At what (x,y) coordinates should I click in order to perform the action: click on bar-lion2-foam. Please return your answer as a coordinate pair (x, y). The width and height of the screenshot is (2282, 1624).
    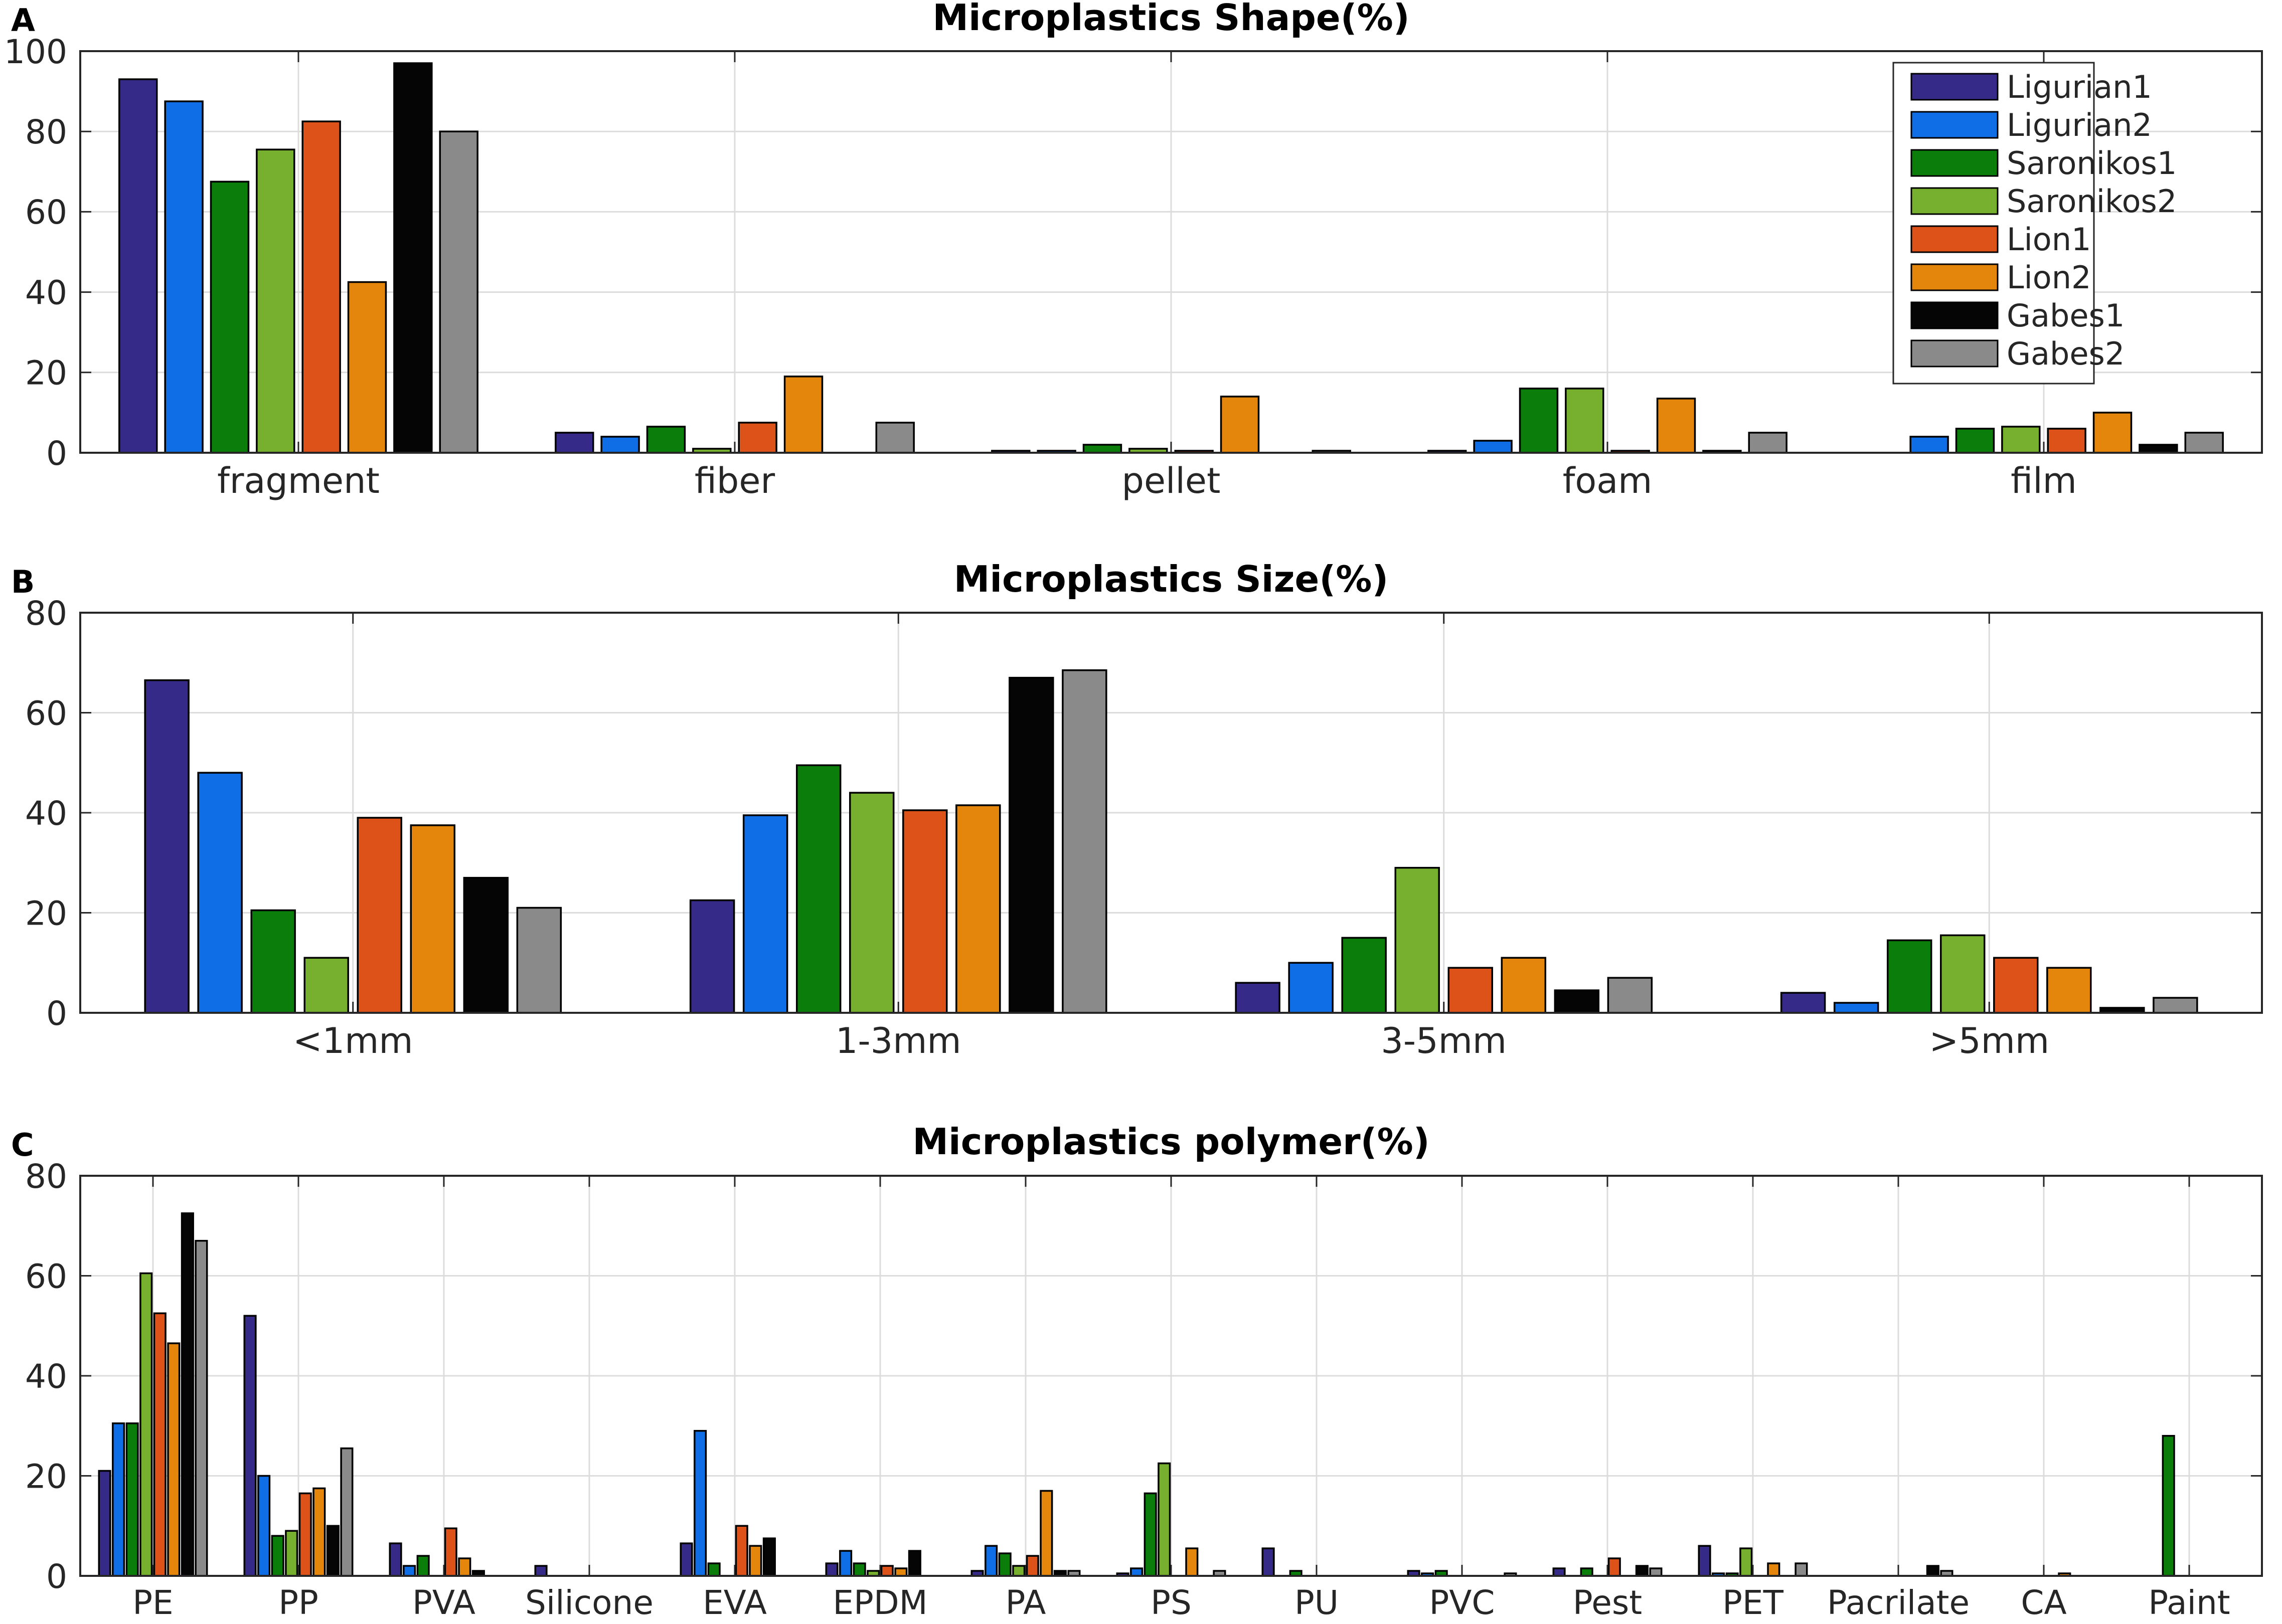
    Looking at the image, I should click on (1676, 426).